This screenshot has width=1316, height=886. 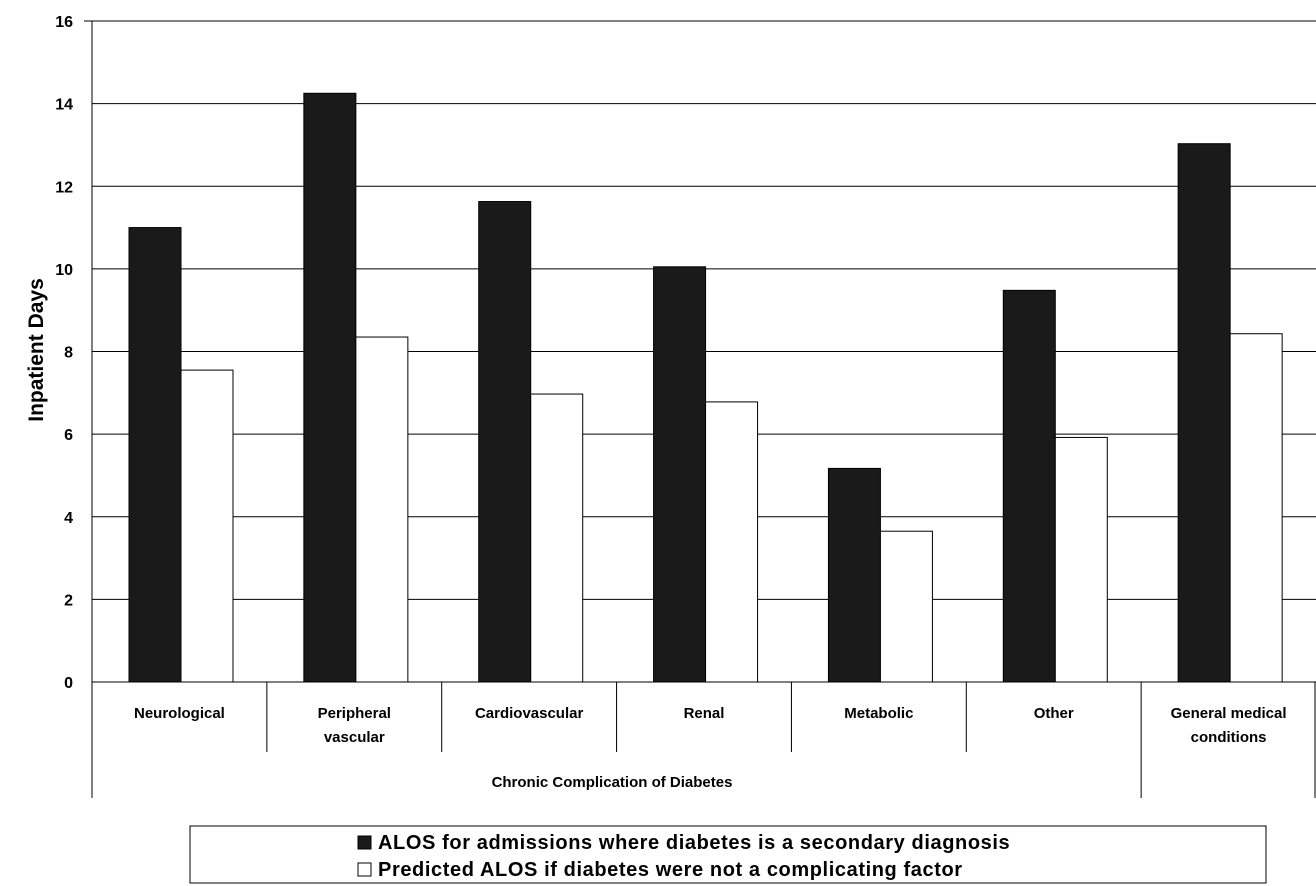 What do you see at coordinates (878, 713) in the screenshot?
I see `x-tick-label: Metabolic` at bounding box center [878, 713].